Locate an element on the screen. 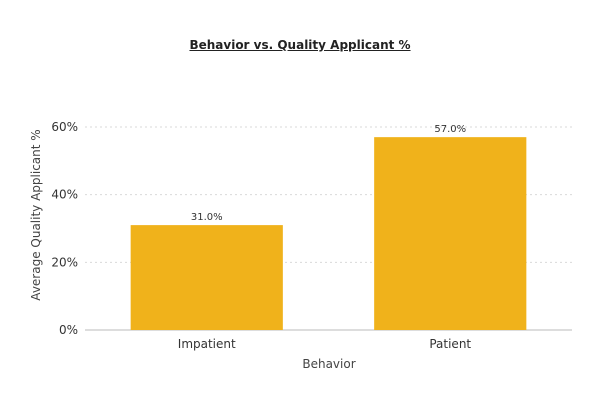 The image size is (600, 400). x-tick-label: Impatient is located at coordinates (207, 344).